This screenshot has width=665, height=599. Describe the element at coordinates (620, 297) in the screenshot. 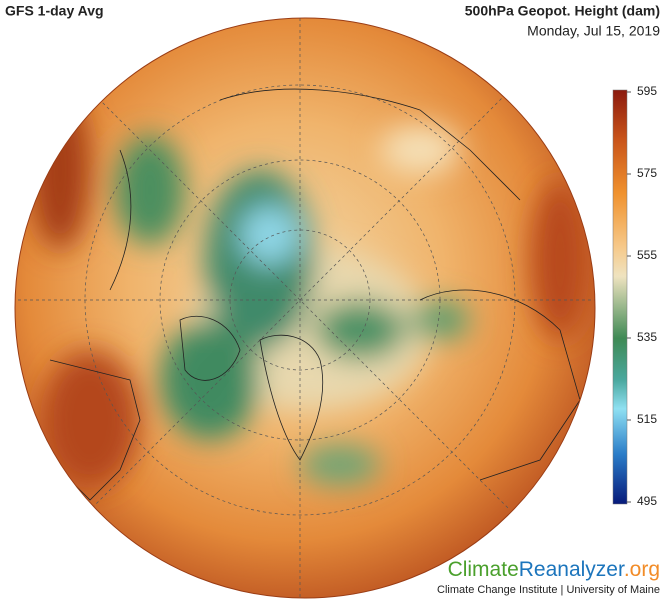

I see `colorbar` at that location.